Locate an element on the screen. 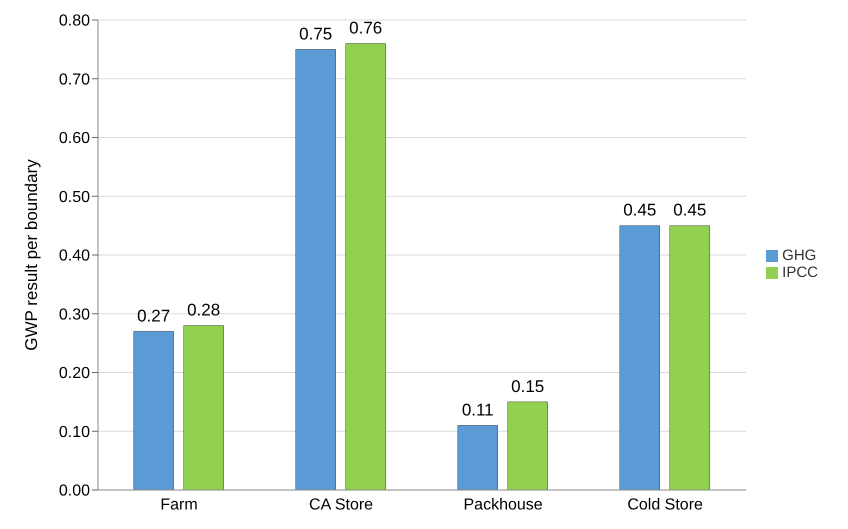 The height and width of the screenshot is (529, 848). y-tick-label: 0.60 is located at coordinates (74, 139).